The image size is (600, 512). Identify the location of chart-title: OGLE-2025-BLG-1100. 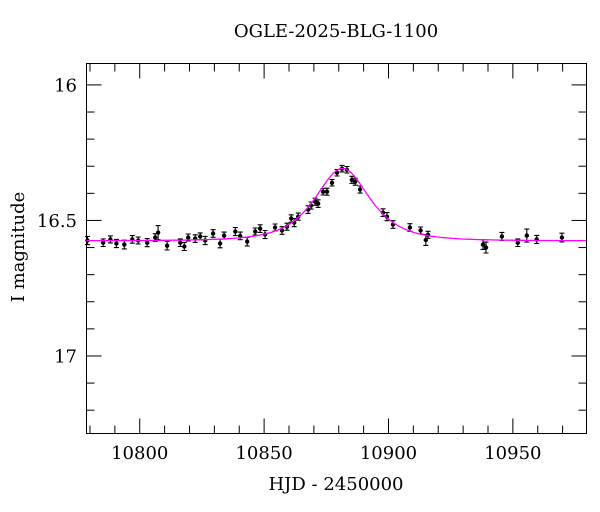
(336, 31).